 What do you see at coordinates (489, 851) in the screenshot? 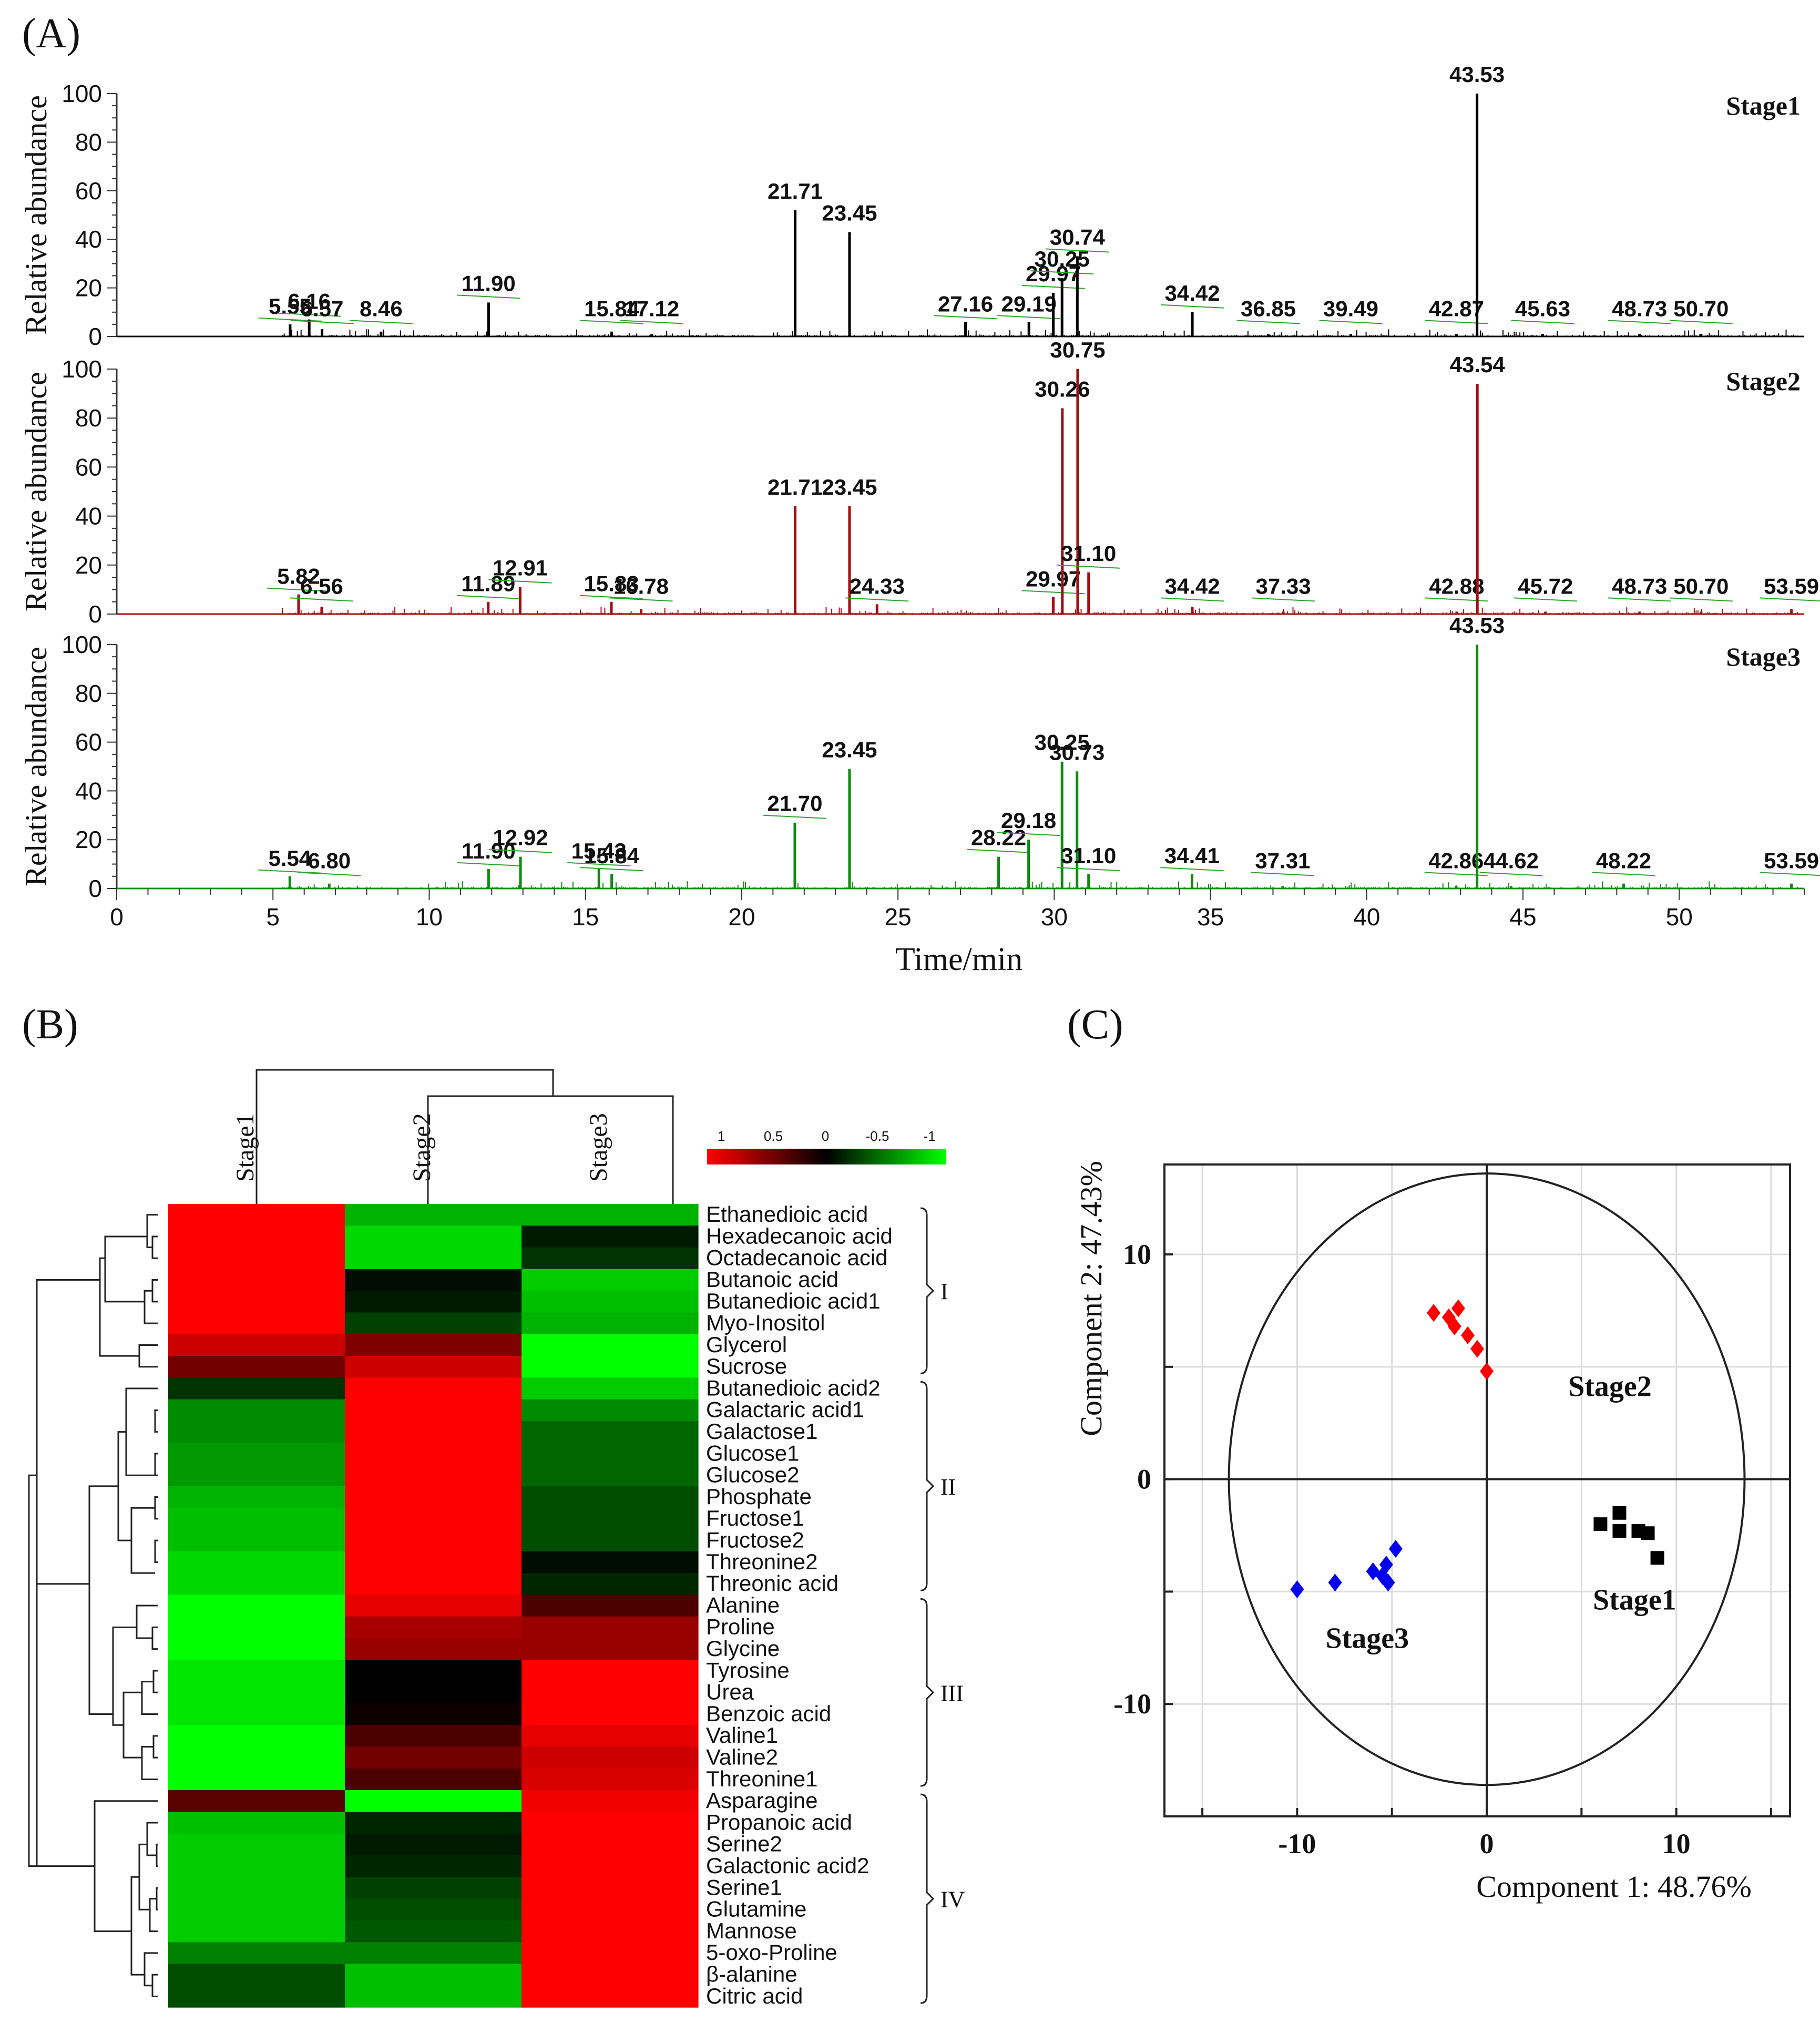
I see `peak-label: 11.90` at bounding box center [489, 851].